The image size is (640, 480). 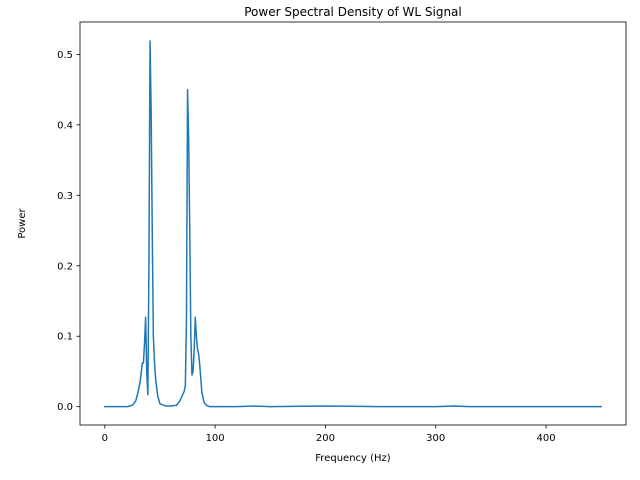 I want to click on x-tick-label: 300, so click(x=435, y=438).